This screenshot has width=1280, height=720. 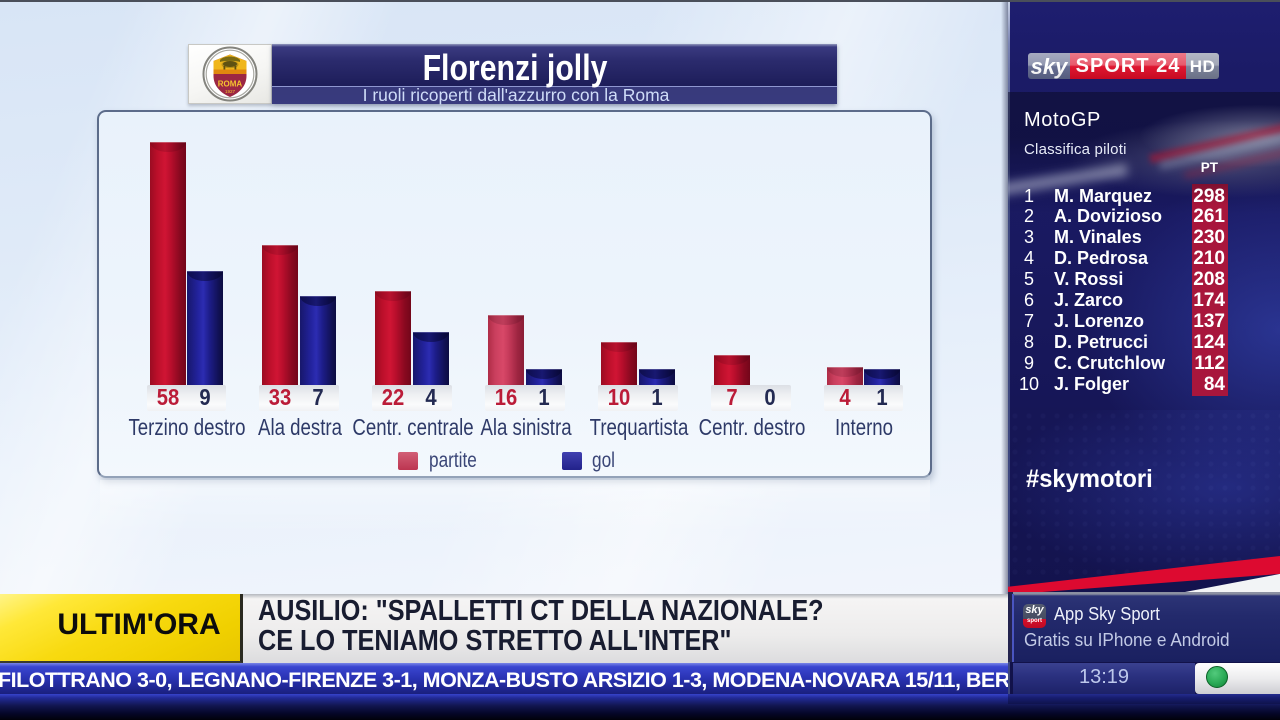 What do you see at coordinates (230, 84) in the screenshot?
I see `svg-text: ROMA` at bounding box center [230, 84].